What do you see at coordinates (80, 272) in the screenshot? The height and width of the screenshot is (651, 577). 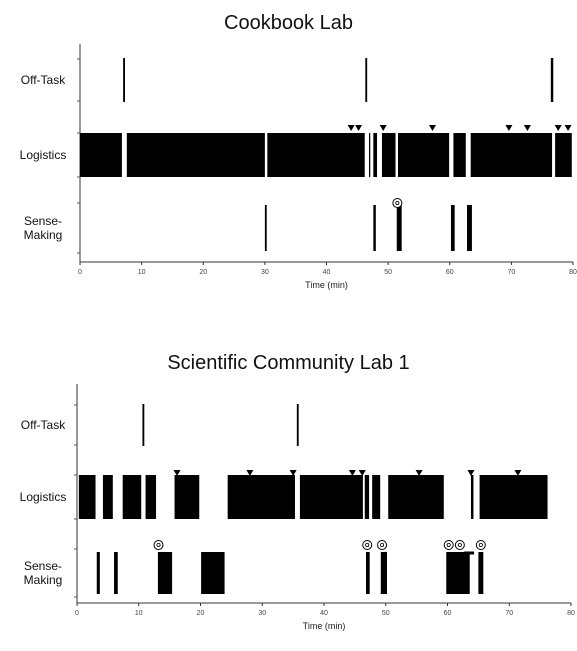 I see `x-tick-label: 0` at bounding box center [80, 272].